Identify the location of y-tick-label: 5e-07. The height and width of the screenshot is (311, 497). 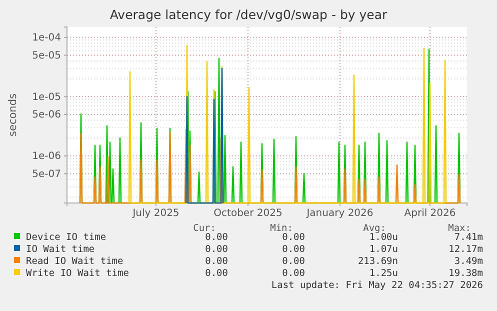
(46, 174).